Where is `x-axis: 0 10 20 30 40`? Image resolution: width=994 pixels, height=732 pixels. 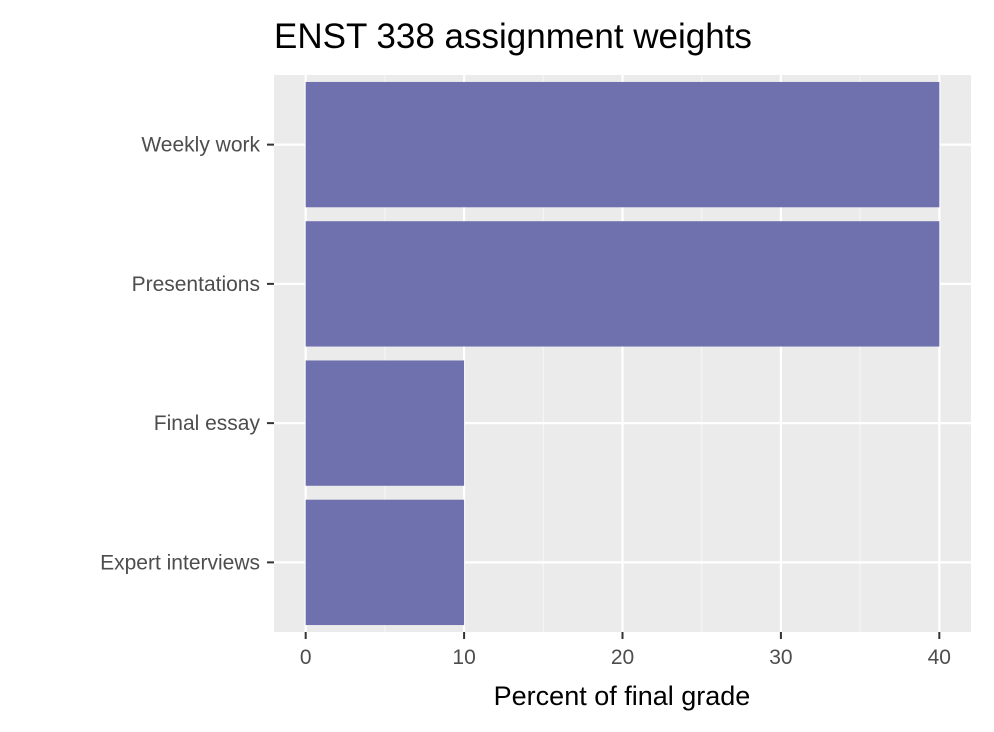 x-axis: 0 10 20 30 40 is located at coordinates (625, 650).